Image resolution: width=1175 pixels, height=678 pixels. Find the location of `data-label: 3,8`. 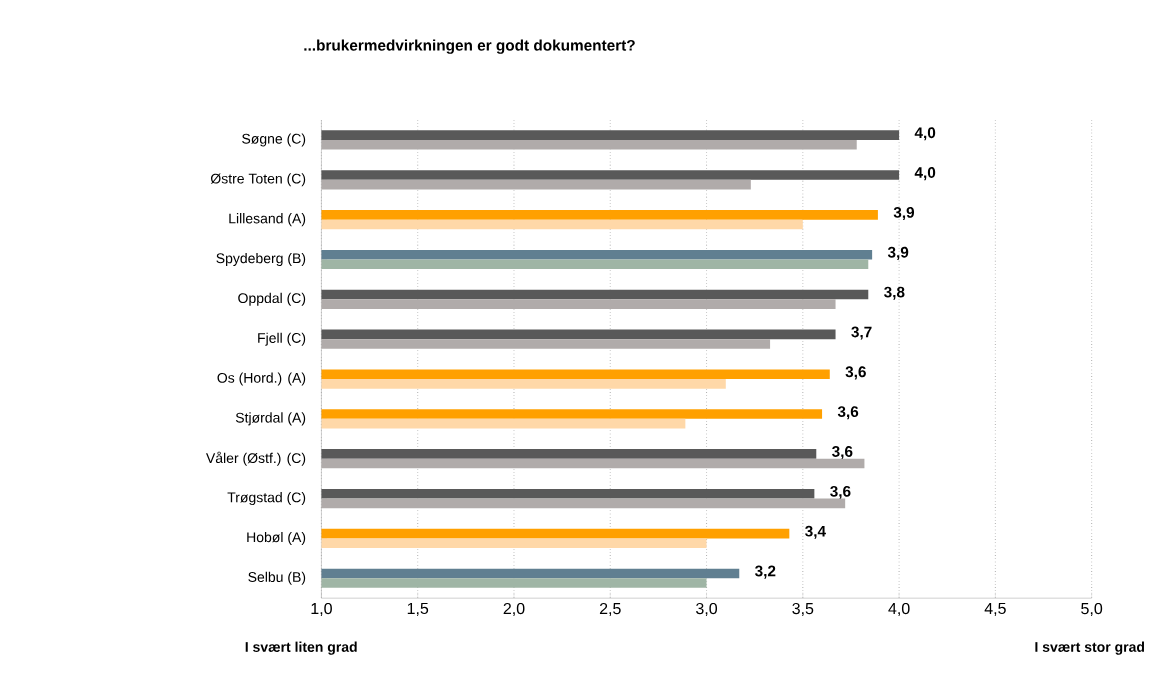

data-label: 3,8 is located at coordinates (894, 293).